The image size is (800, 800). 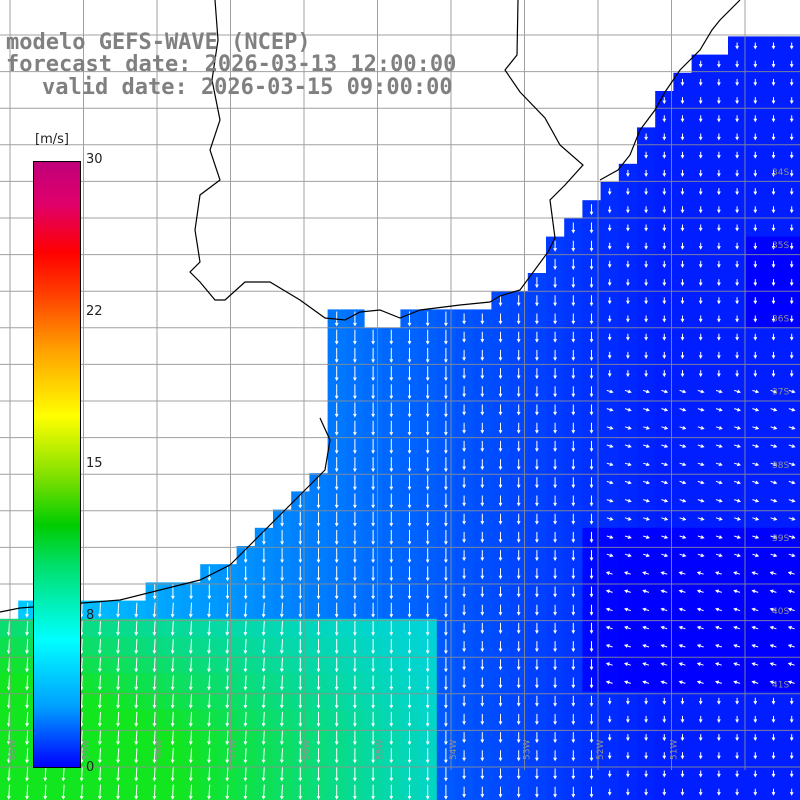 What do you see at coordinates (94, 463) in the screenshot?
I see `colorbar-tick-15: 15` at bounding box center [94, 463].